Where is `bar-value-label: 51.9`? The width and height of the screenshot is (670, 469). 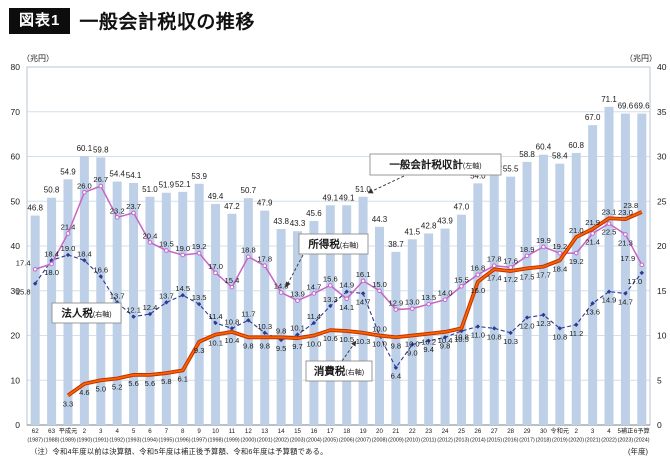 bar-value-label: 51.9 is located at coordinates (167, 185).